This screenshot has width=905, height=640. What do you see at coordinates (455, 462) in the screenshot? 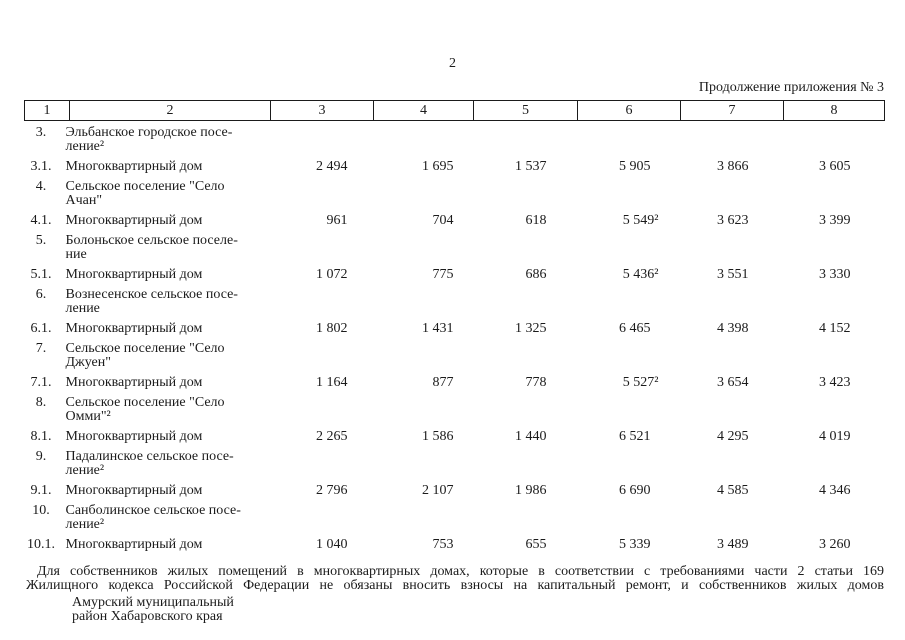
I see `table-row: 9. Падалинское сельское посе-ление²` at bounding box center [455, 462].